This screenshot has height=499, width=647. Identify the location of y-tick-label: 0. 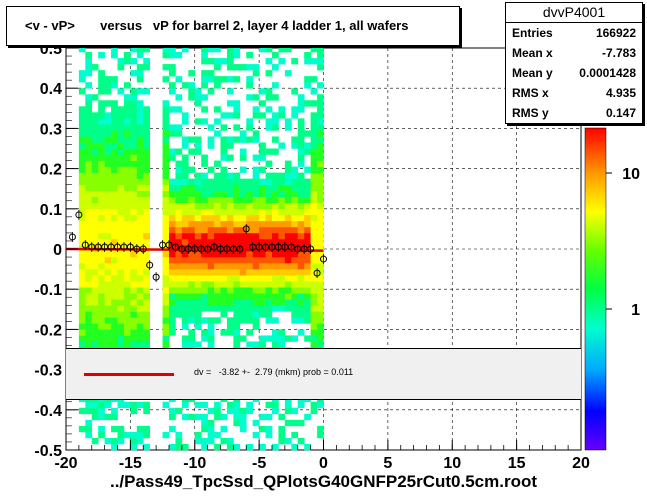
(57, 250).